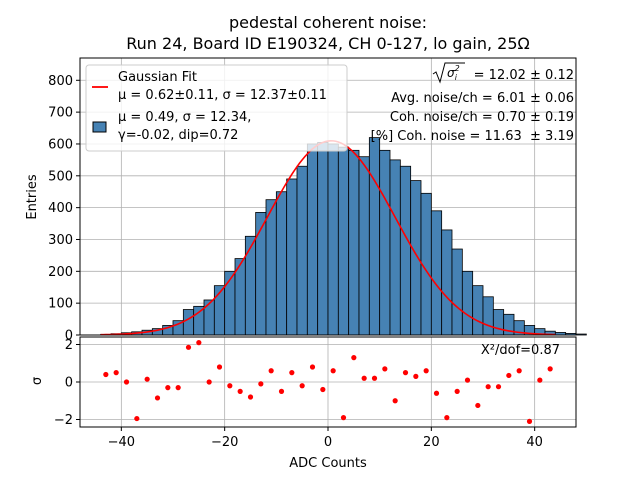  Describe the element at coordinates (60, 81) in the screenshot. I see `main-y-tick-label: 800` at that location.